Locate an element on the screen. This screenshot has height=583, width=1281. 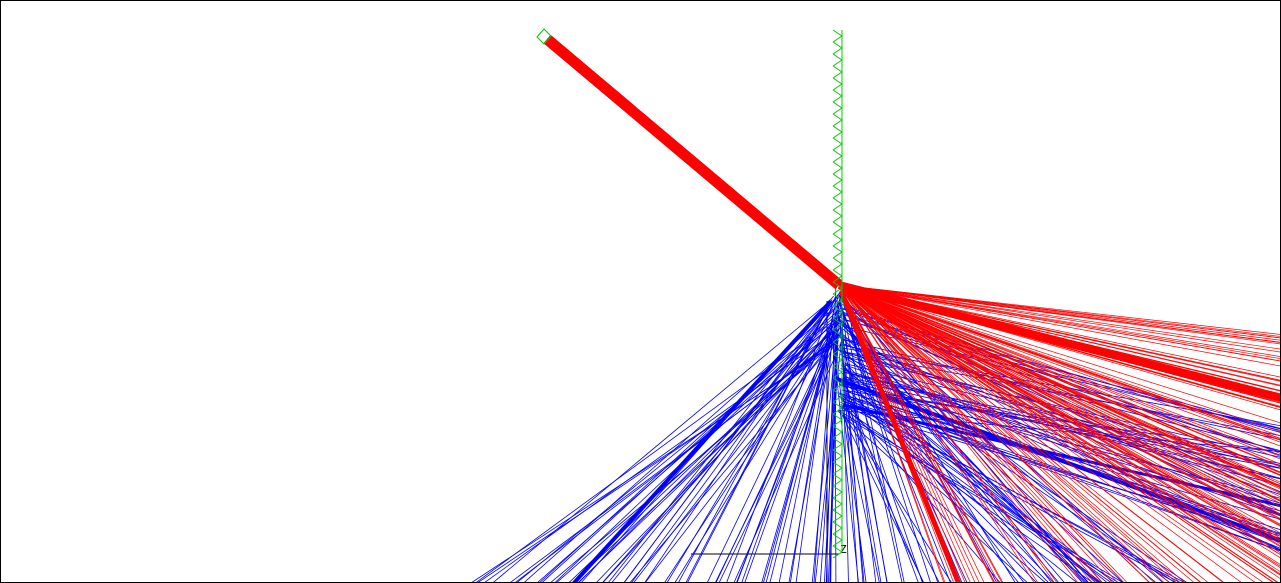
incident-beam is located at coordinates (693, 162).